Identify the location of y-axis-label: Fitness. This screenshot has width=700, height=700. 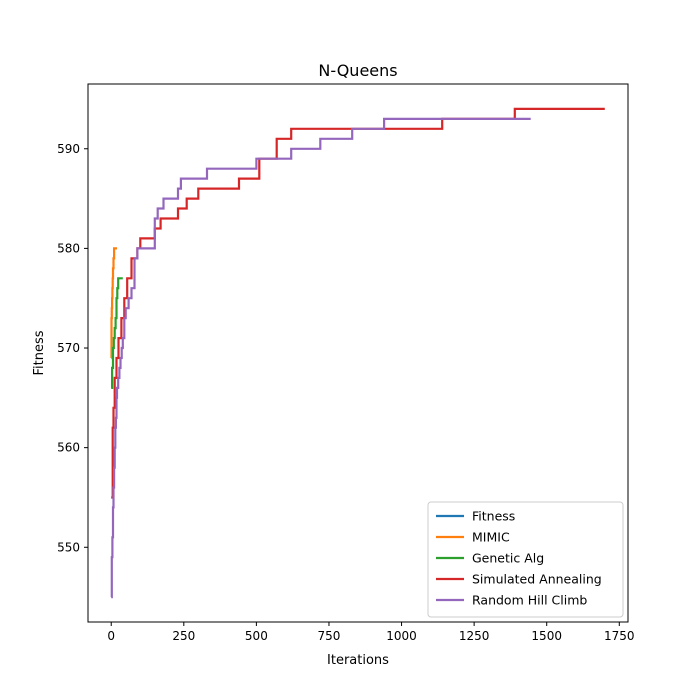
(39, 352).